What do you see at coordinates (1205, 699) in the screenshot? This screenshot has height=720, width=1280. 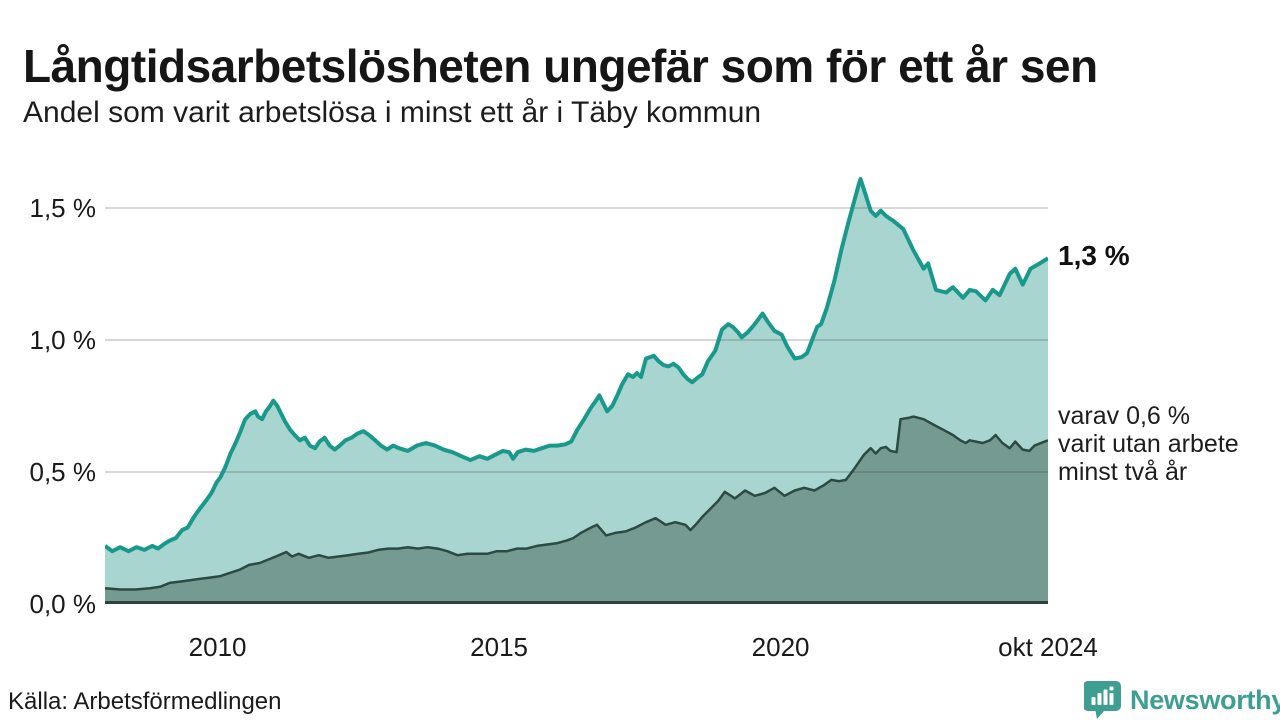 I see `brand-name: Newsworthy` at bounding box center [1205, 699].